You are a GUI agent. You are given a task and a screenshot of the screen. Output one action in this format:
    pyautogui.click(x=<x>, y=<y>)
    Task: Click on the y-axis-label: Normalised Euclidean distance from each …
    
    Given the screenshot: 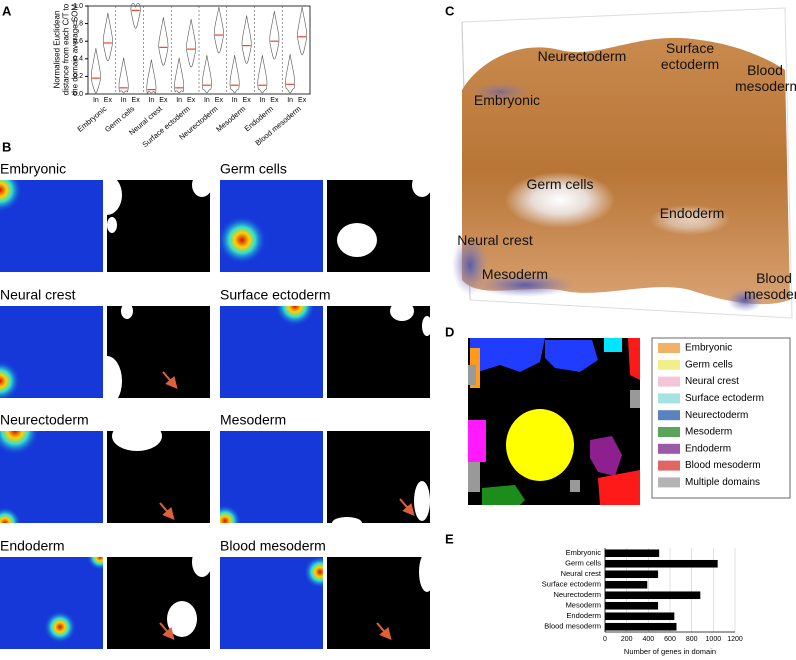 What is the action you would take?
    pyautogui.click(x=66, y=49)
    